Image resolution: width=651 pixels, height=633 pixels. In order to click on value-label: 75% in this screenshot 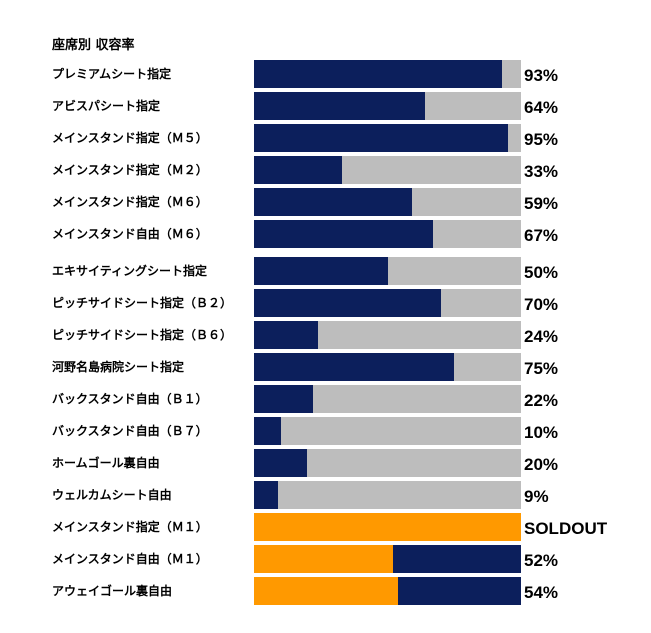, I will do `click(541, 368)`.